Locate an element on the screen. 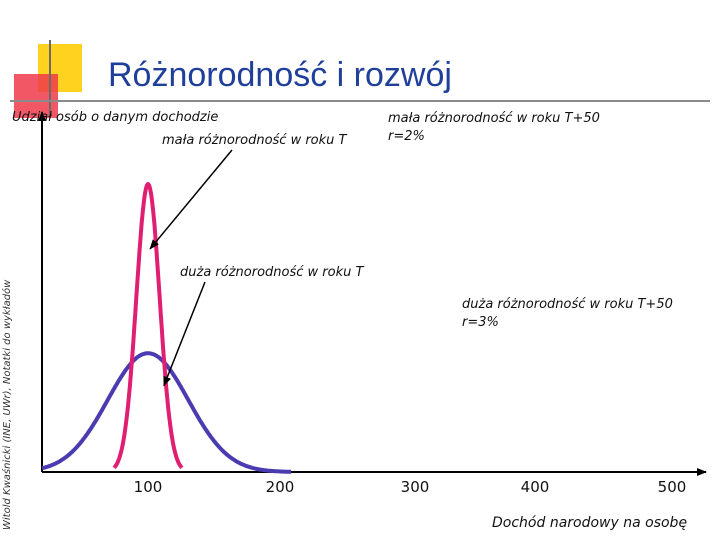 The image size is (720, 540). annotation-narrow-T50-line1: mała różnorodność w roku T+50 is located at coordinates (494, 118).